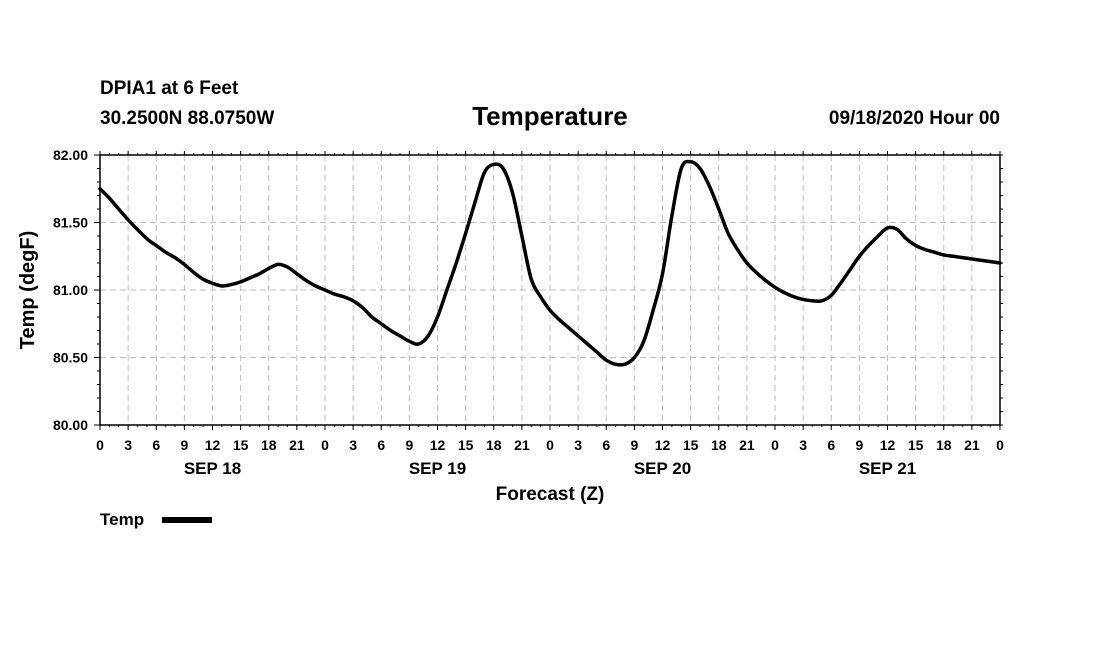 The width and height of the screenshot is (1100, 650). What do you see at coordinates (550, 494) in the screenshot?
I see `x-axis-title: Forecast (Z)` at bounding box center [550, 494].